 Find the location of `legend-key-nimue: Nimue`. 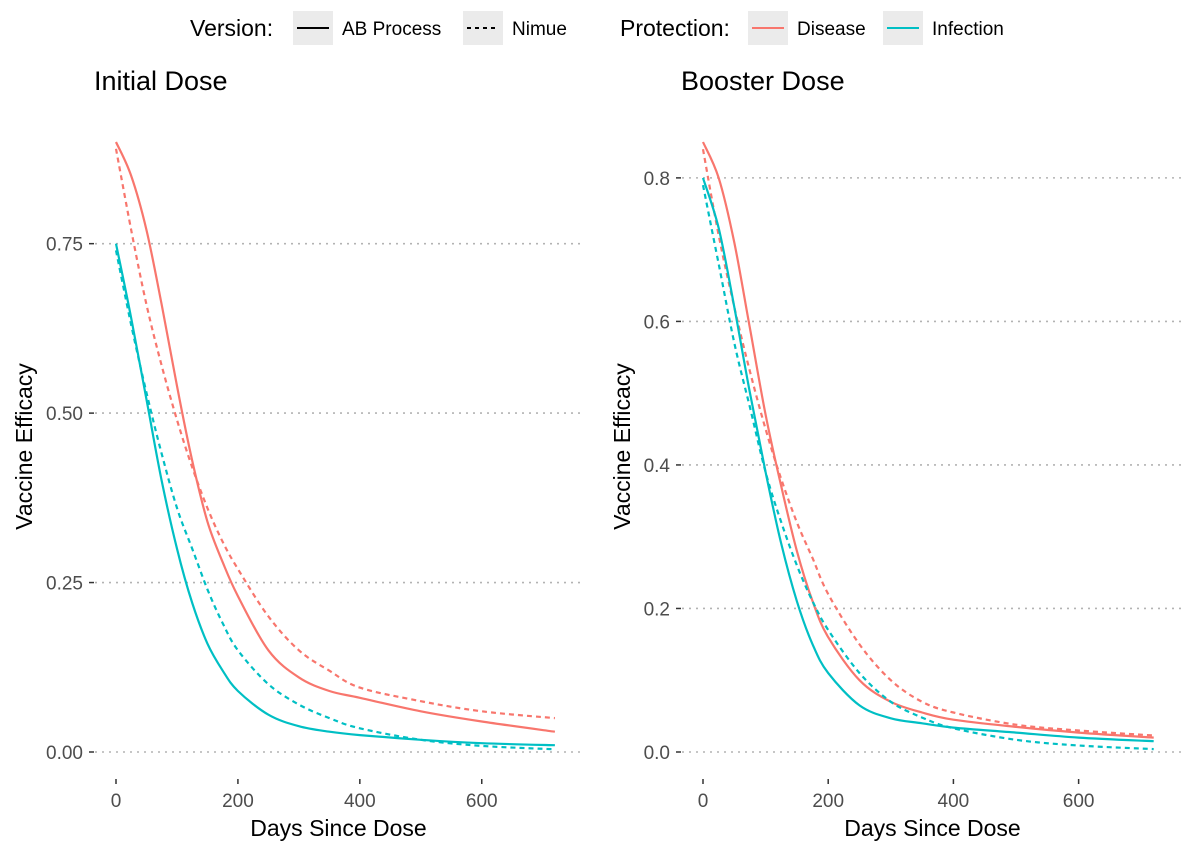

legend-key-nimue: Nimue is located at coordinates (515, 28).